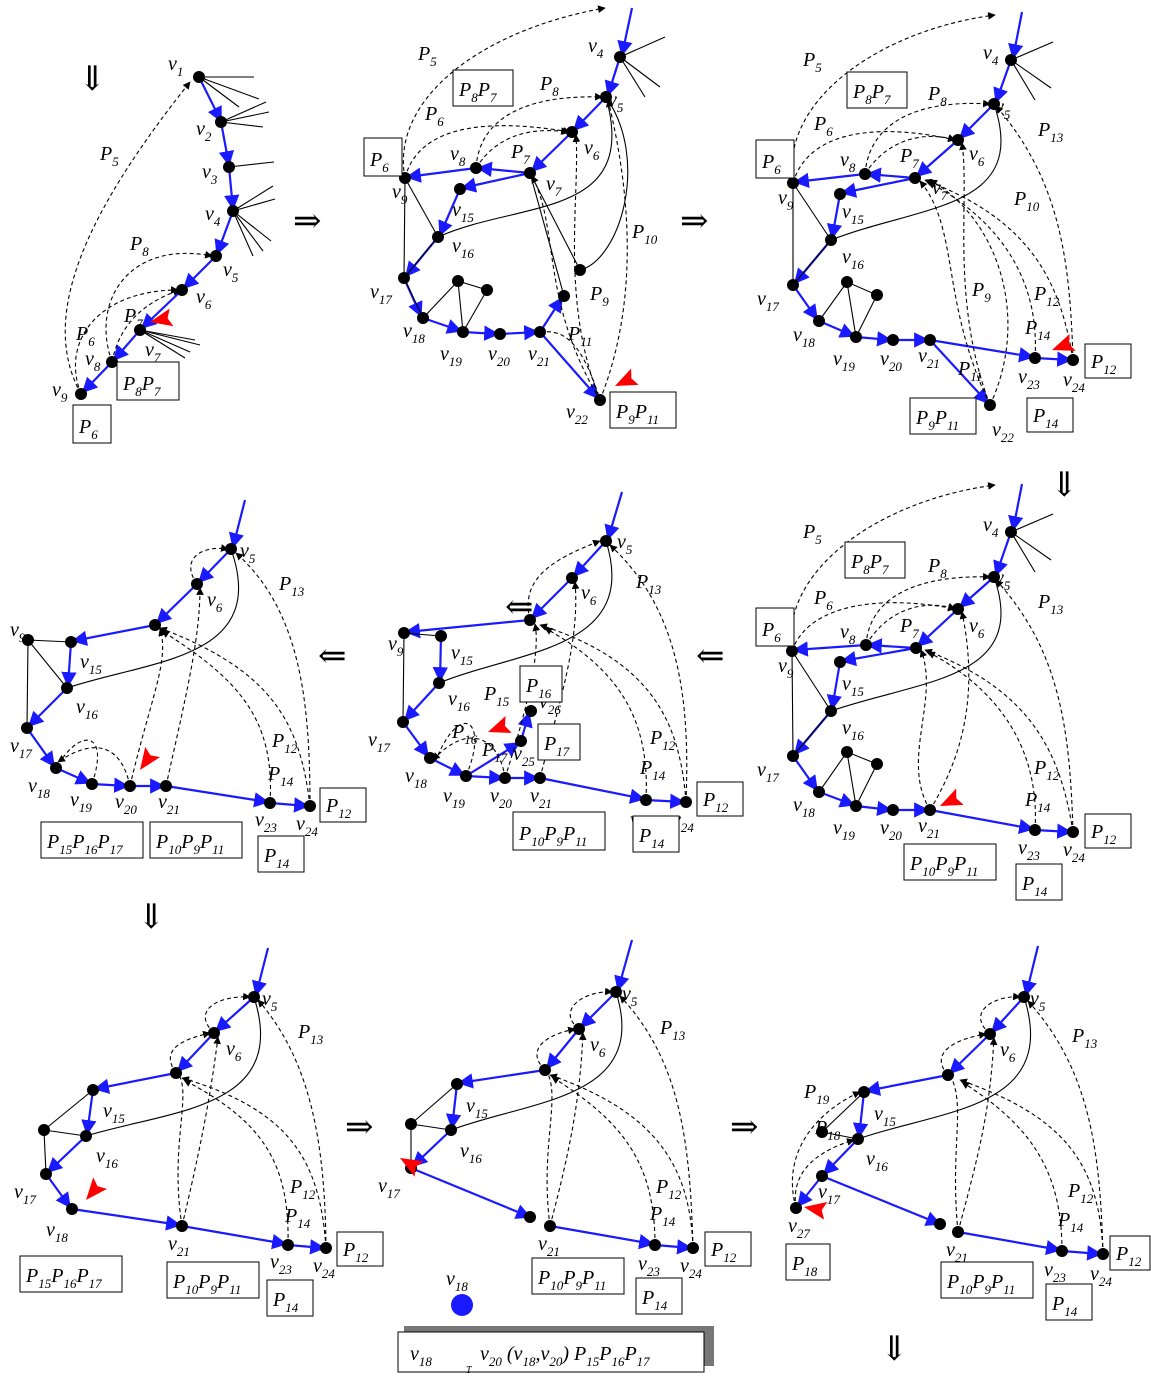 The height and width of the screenshot is (1379, 1151). Describe the element at coordinates (396, 646) in the screenshot. I see `vertex-label: v9` at that location.